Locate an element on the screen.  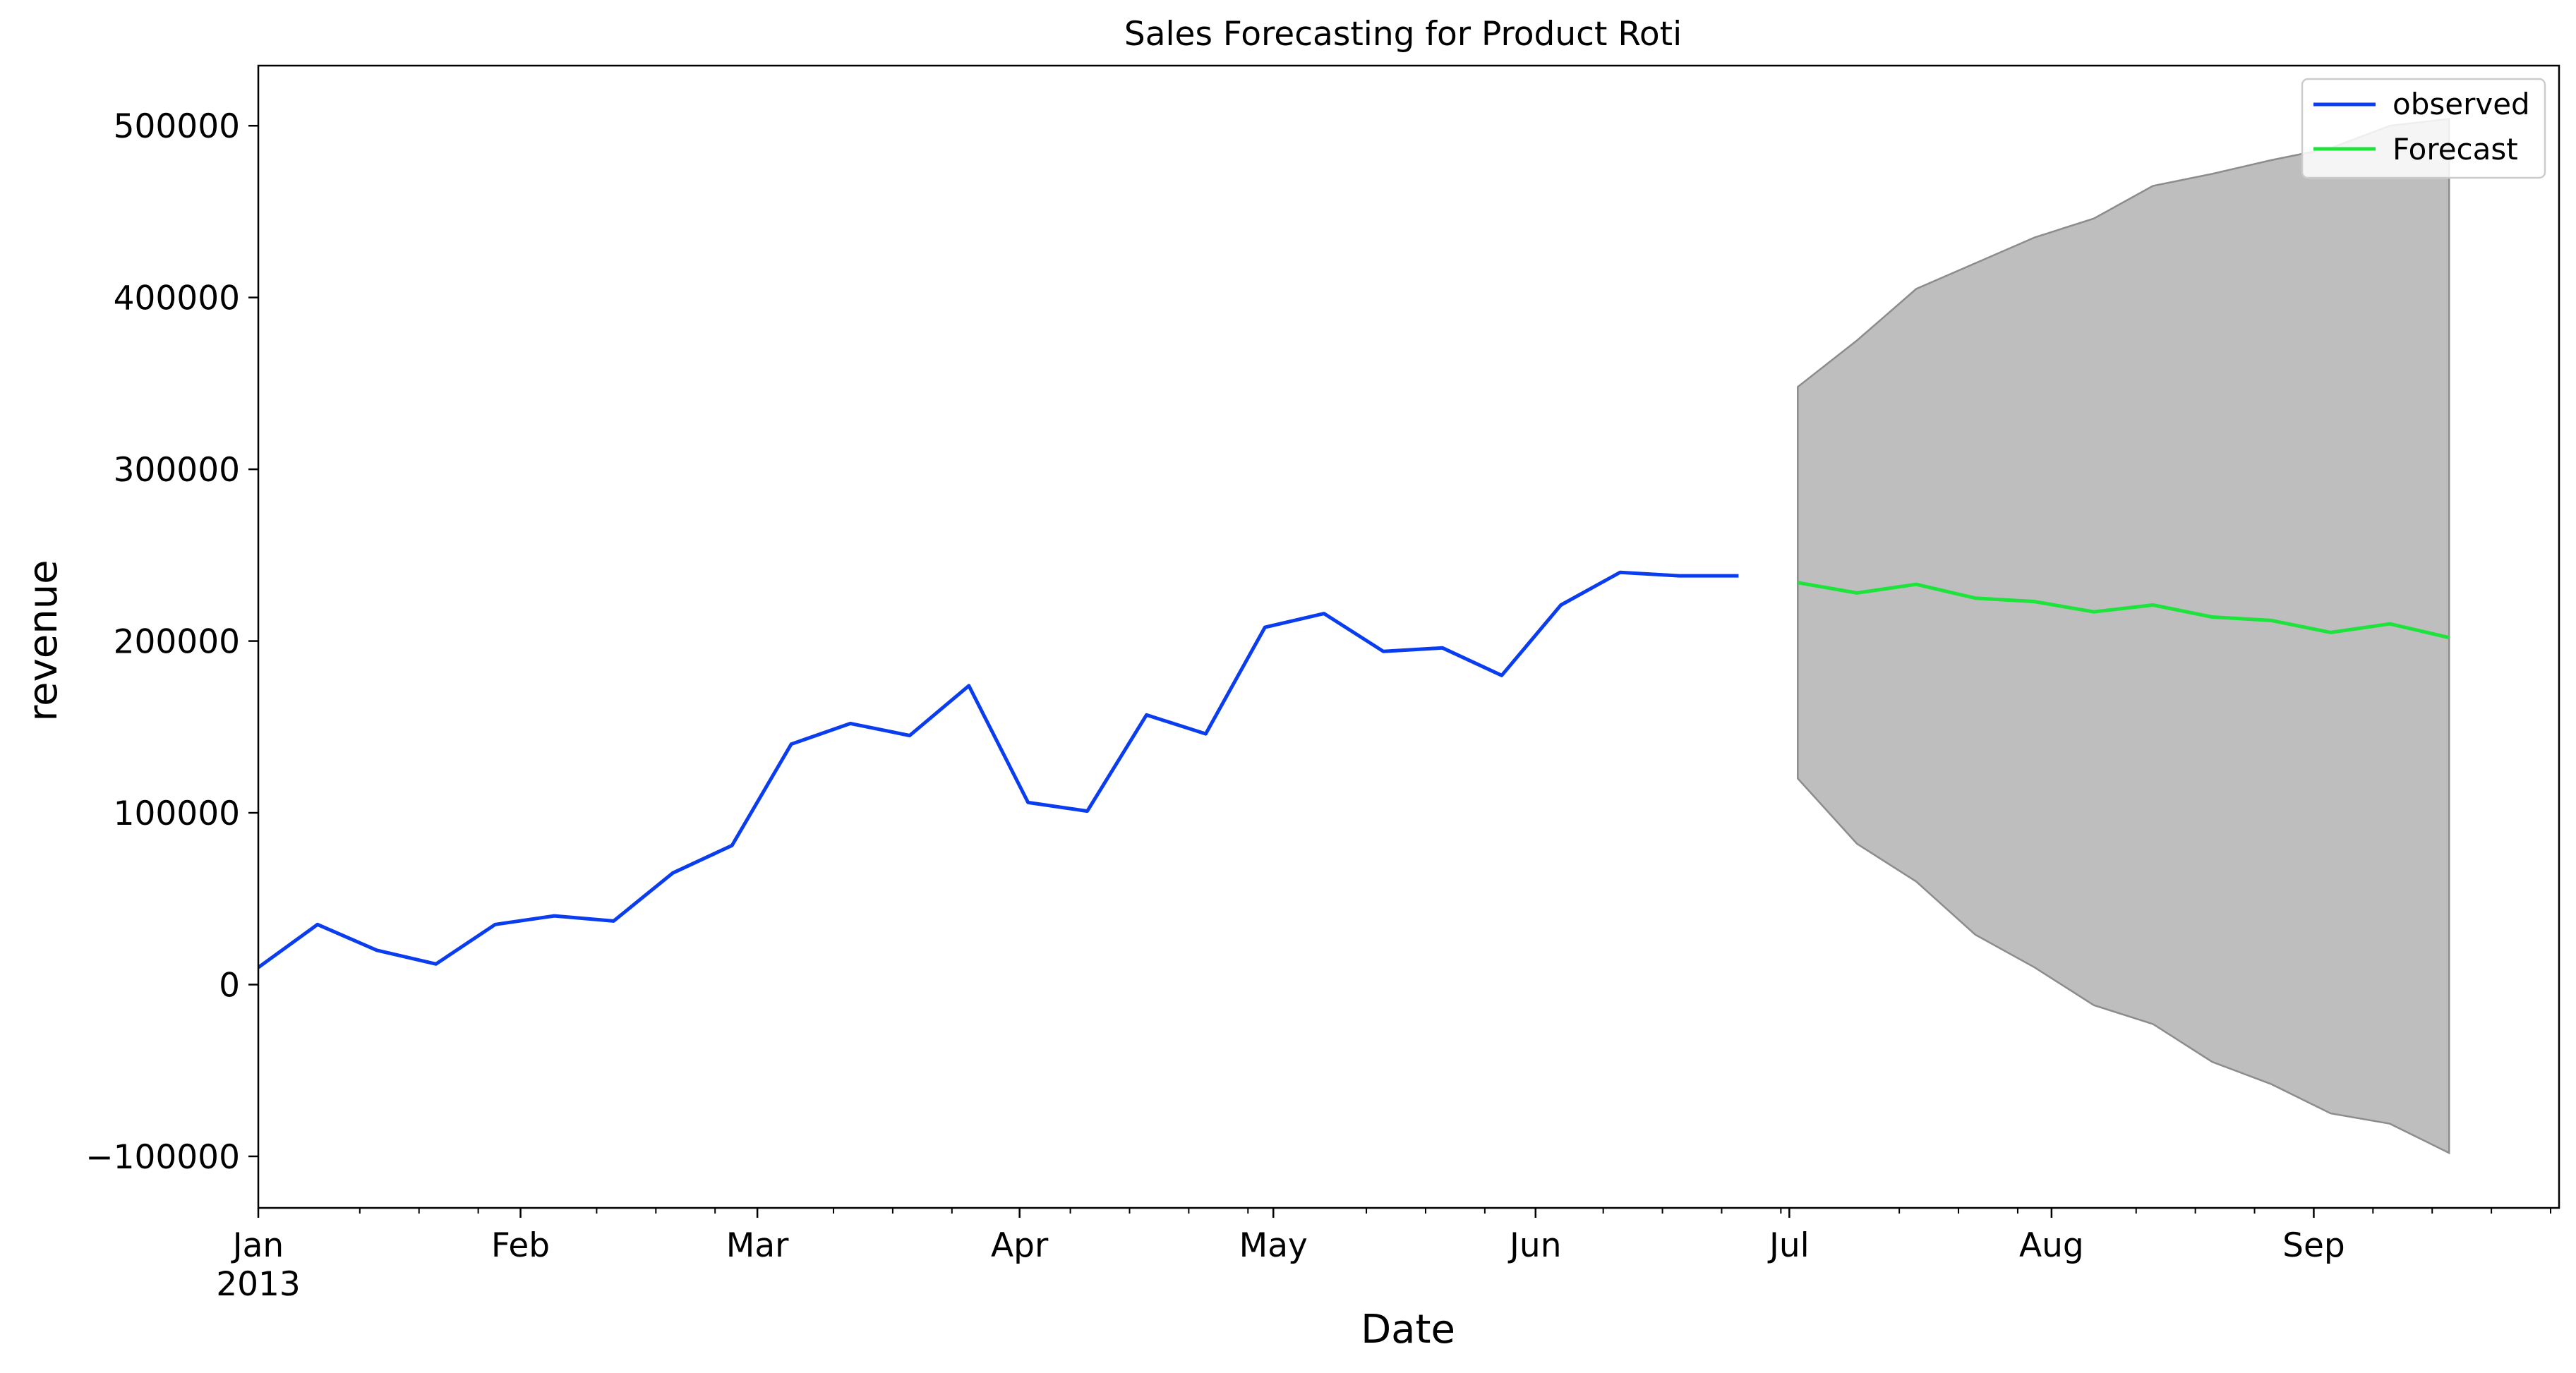
x-tick-sublabel-0: 2013 is located at coordinates (258, 1284).